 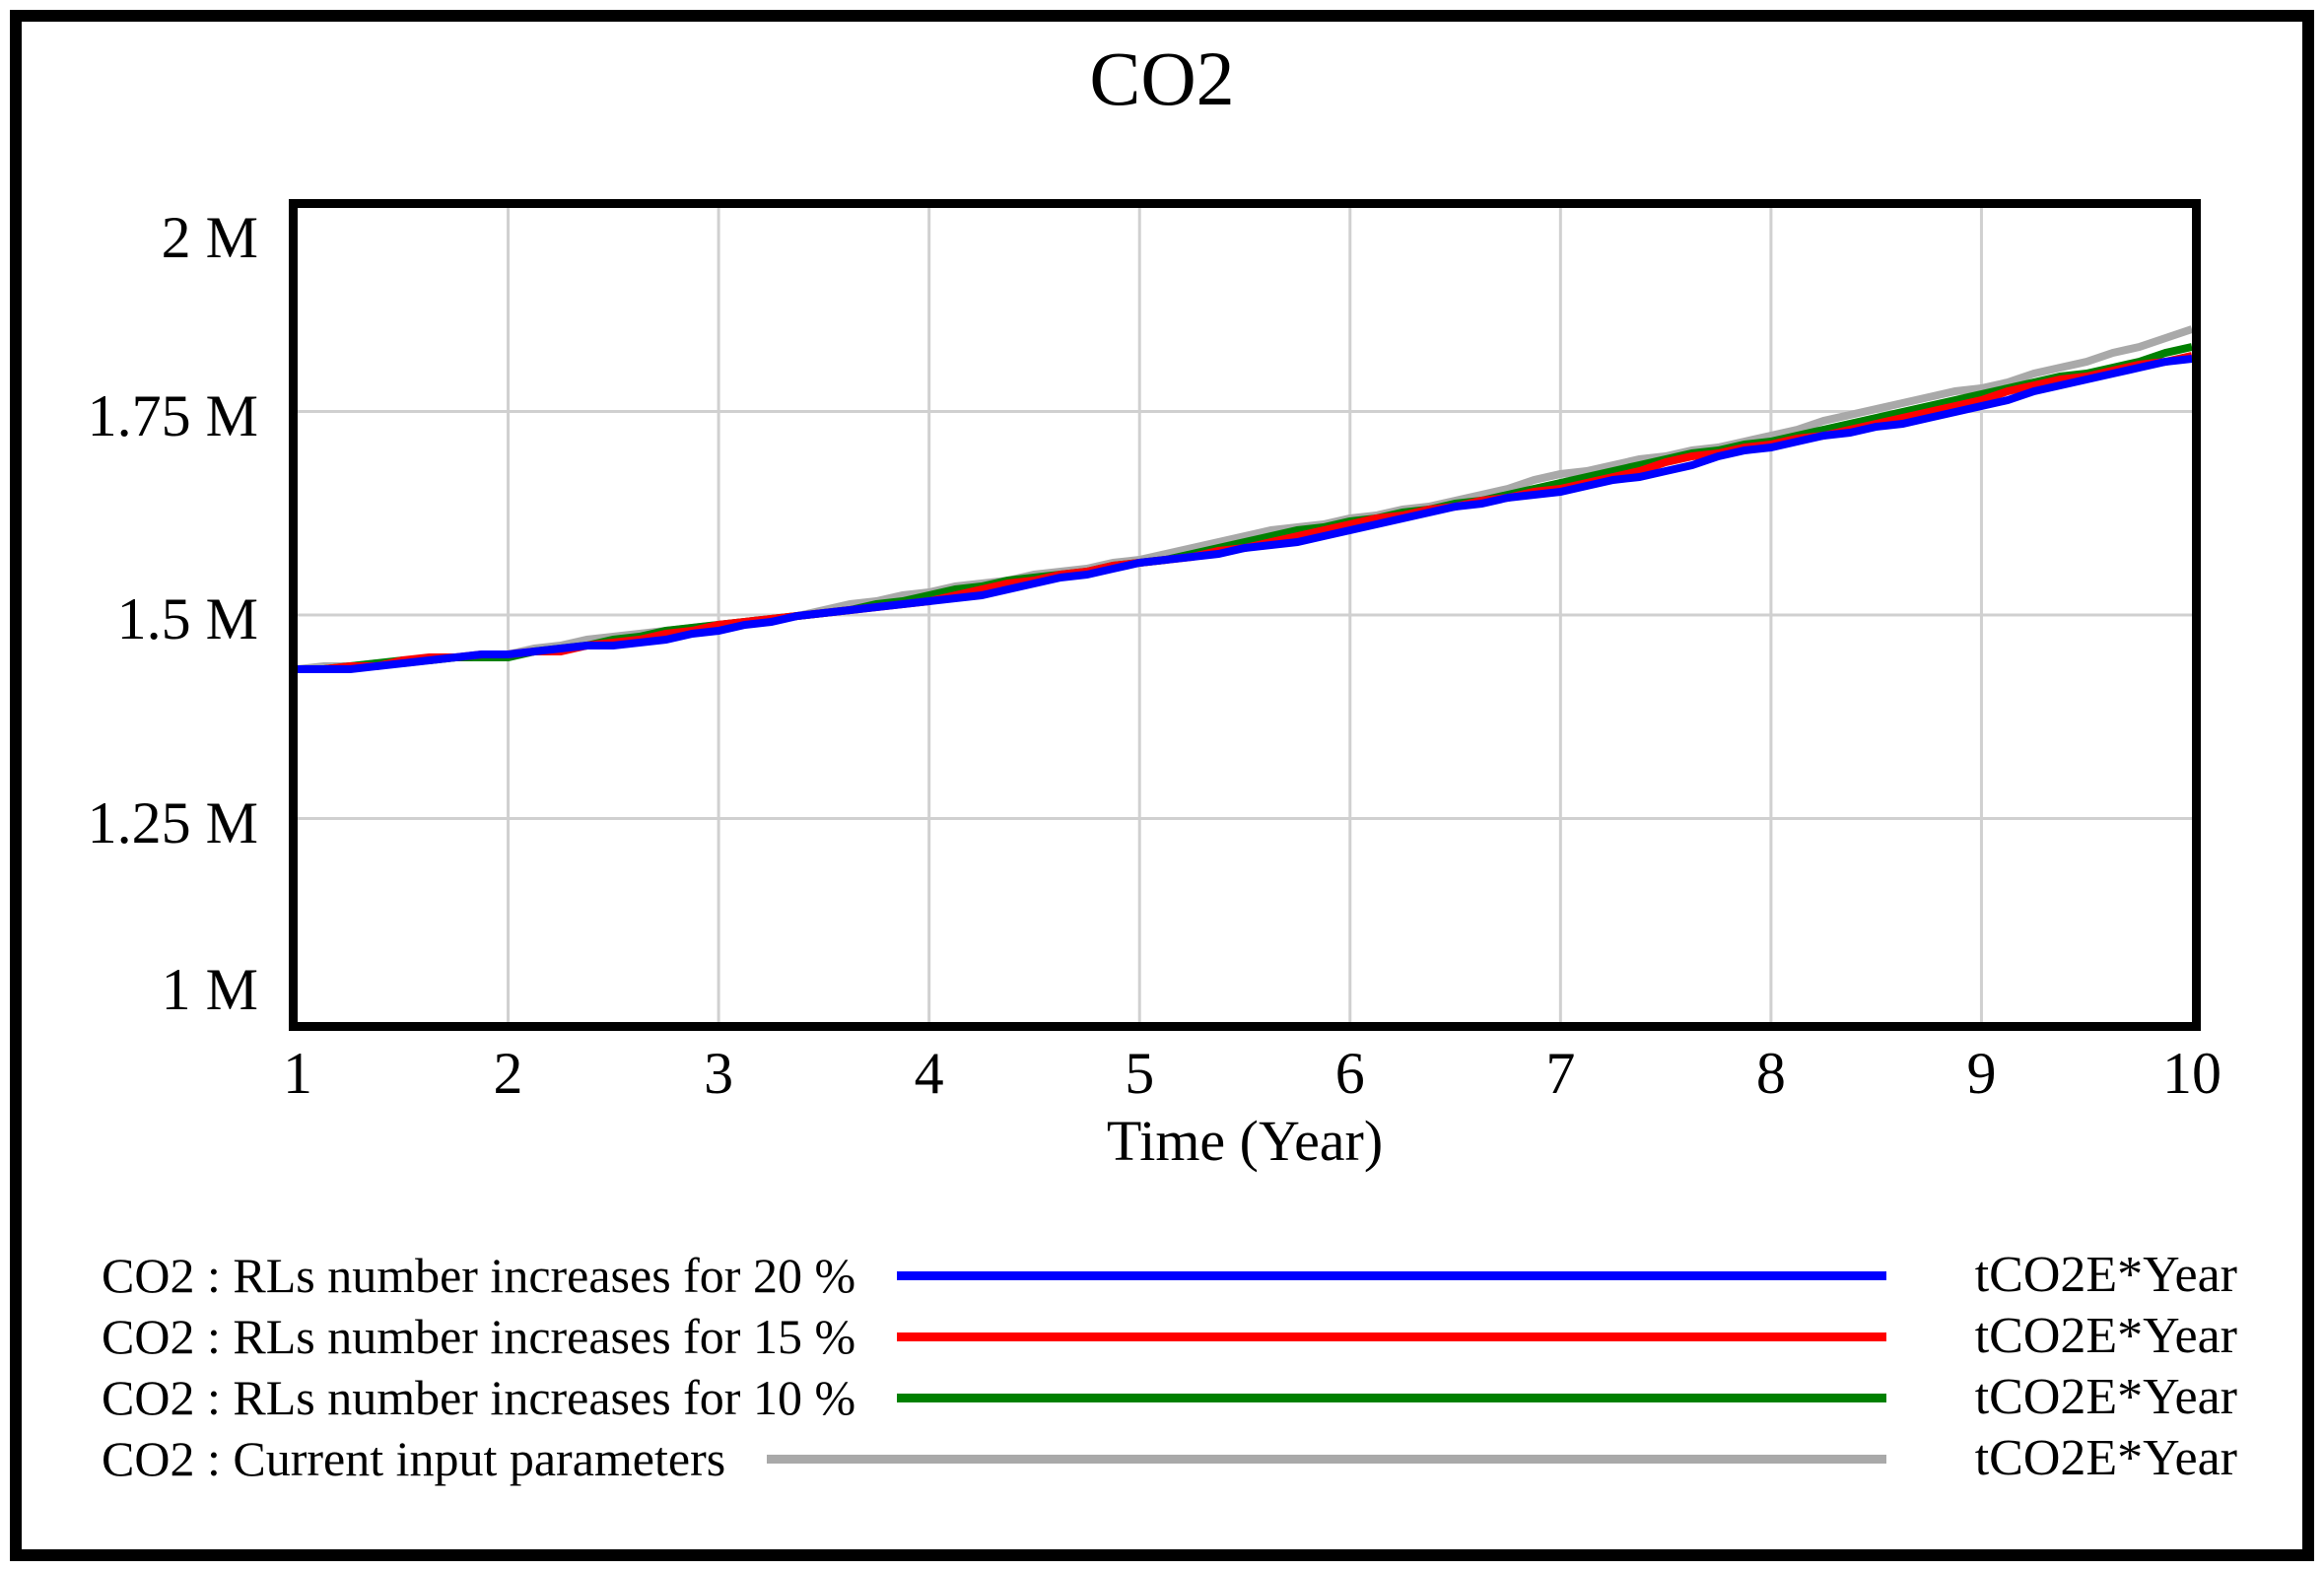 I want to click on y-tick-label: 1 M, so click(x=210, y=990).